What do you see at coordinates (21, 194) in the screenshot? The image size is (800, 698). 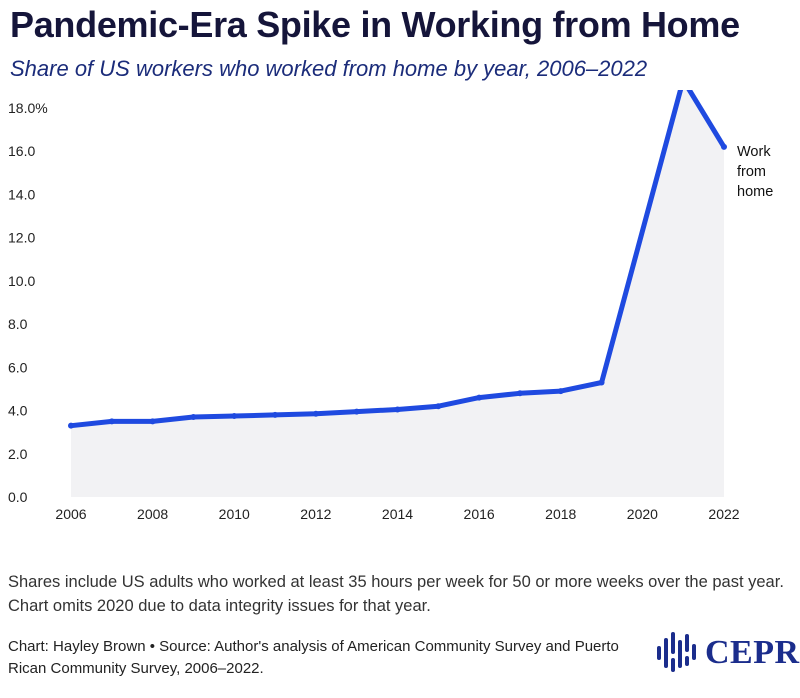 I see `y-tick-label: 14.0` at bounding box center [21, 194].